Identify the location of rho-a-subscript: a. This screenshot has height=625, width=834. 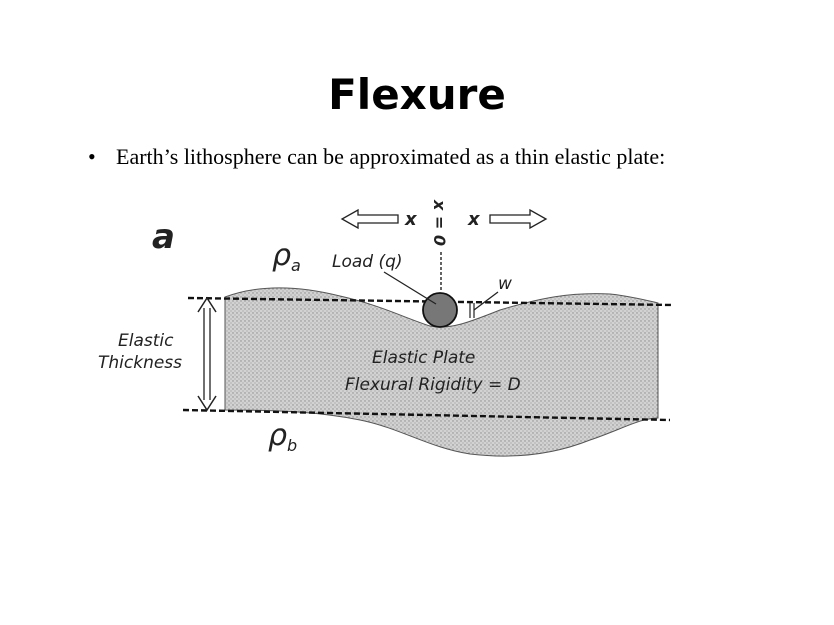
(296, 265).